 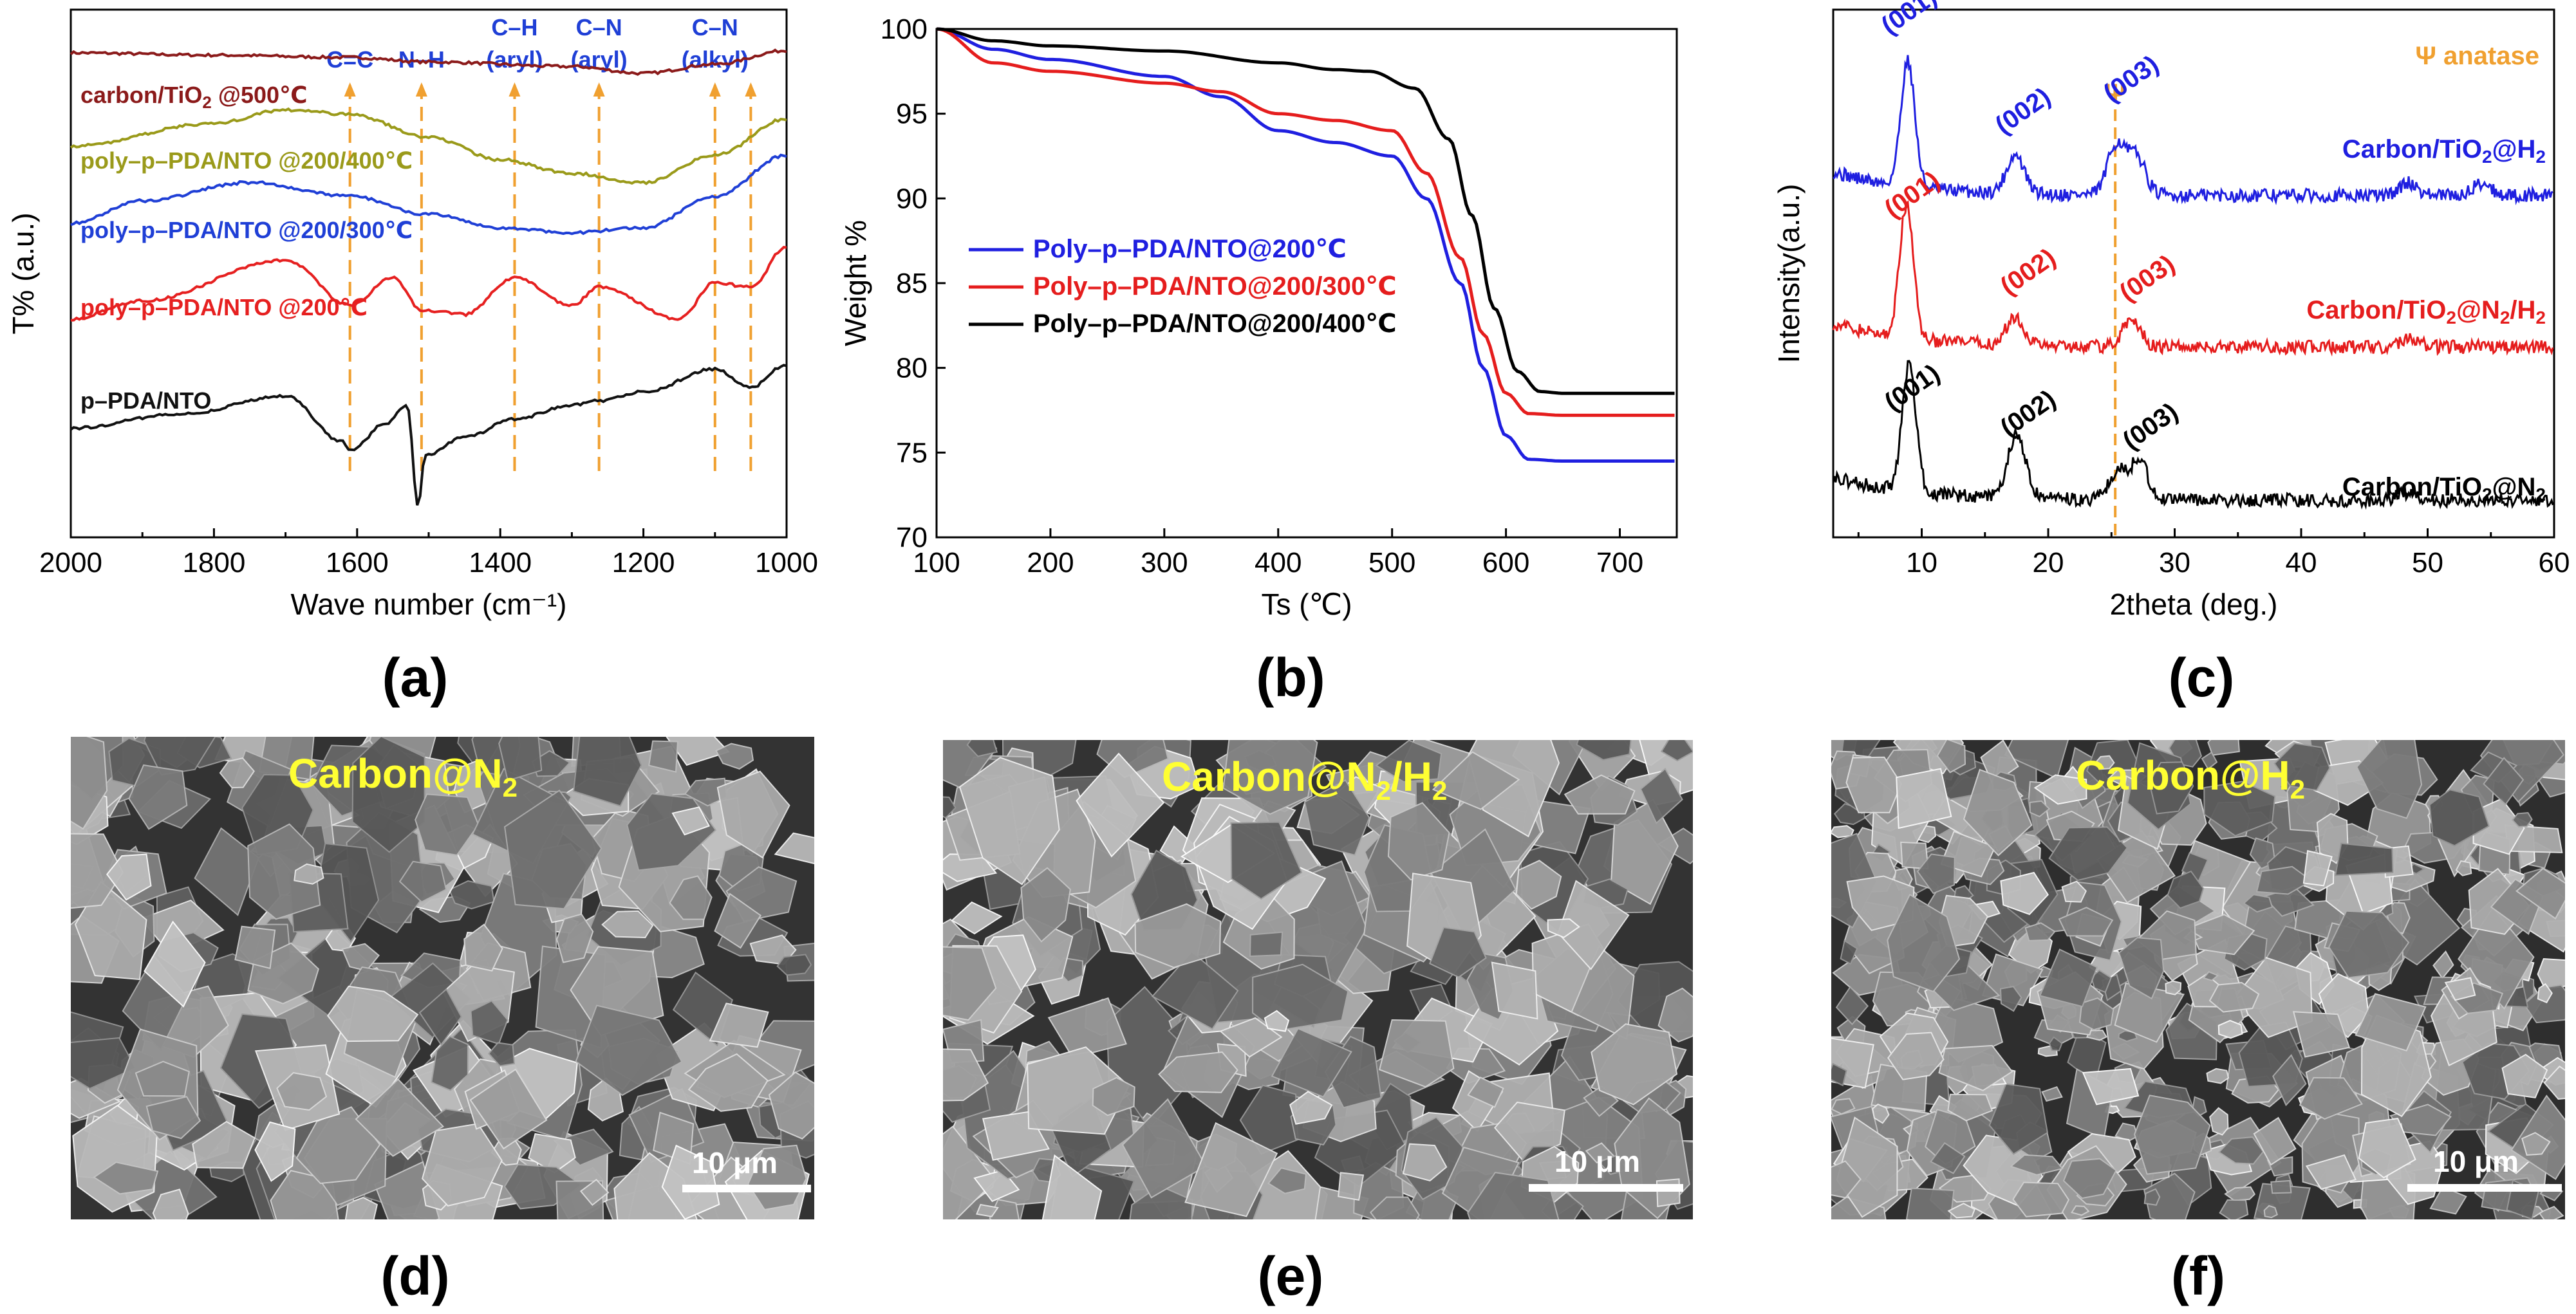 What do you see at coordinates (1290, 677) in the screenshot?
I see `panel-label-b: (b)` at bounding box center [1290, 677].